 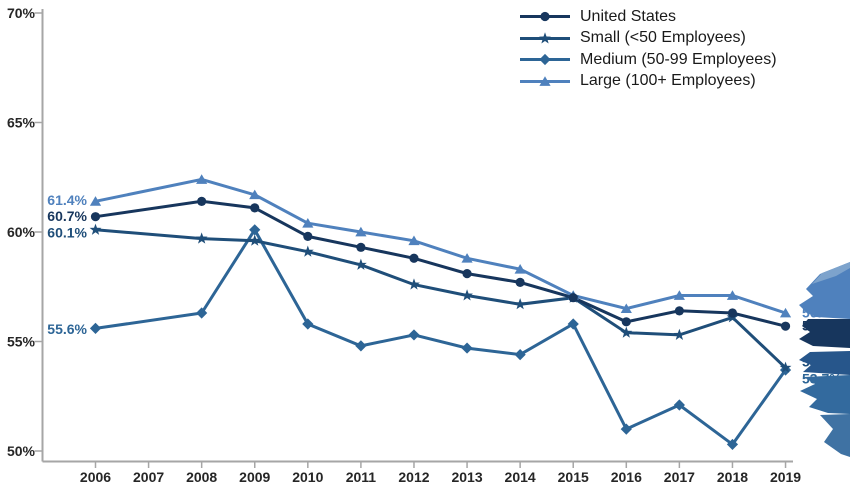 I want to click on start-value-label: 61.4%, so click(x=67, y=200).